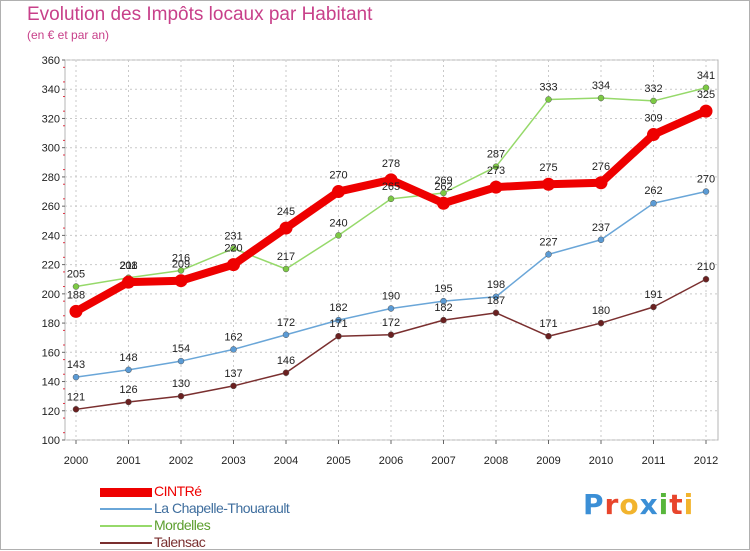 The image size is (750, 551). What do you see at coordinates (443, 187) in the screenshot?
I see `data-label-cintre: 262` at bounding box center [443, 187].